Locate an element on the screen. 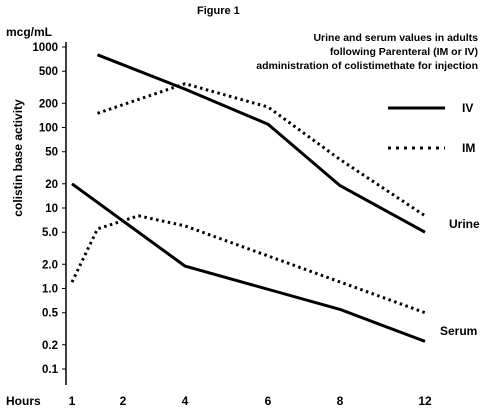 Image resolution: width=493 pixels, height=410 pixels. x-tick-label: 8 is located at coordinates (340, 401).